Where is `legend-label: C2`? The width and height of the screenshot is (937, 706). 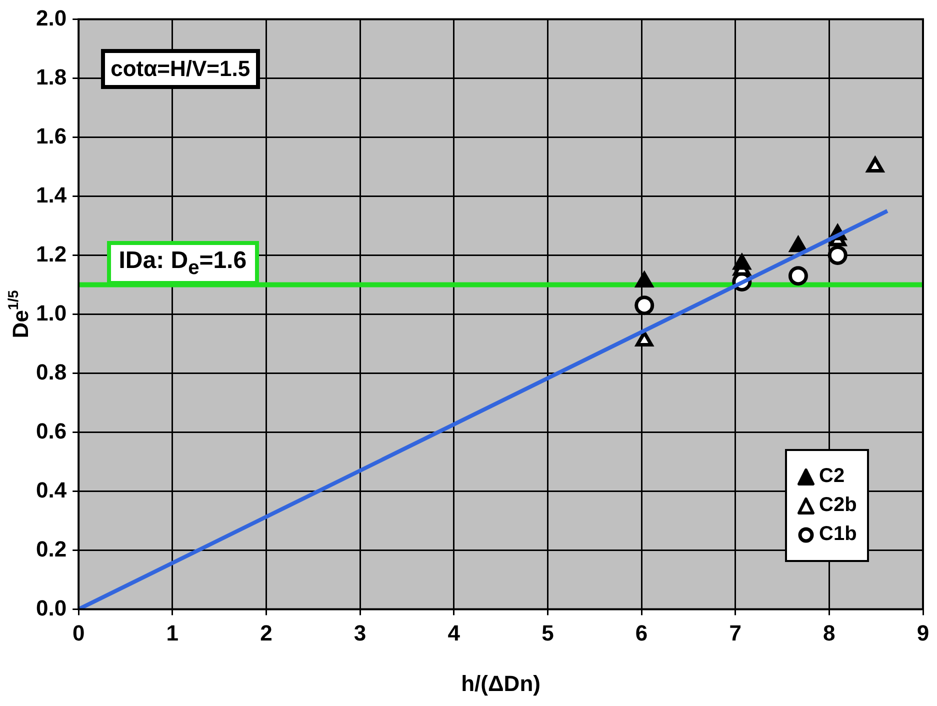
legend-label: C2 is located at coordinates (832, 476).